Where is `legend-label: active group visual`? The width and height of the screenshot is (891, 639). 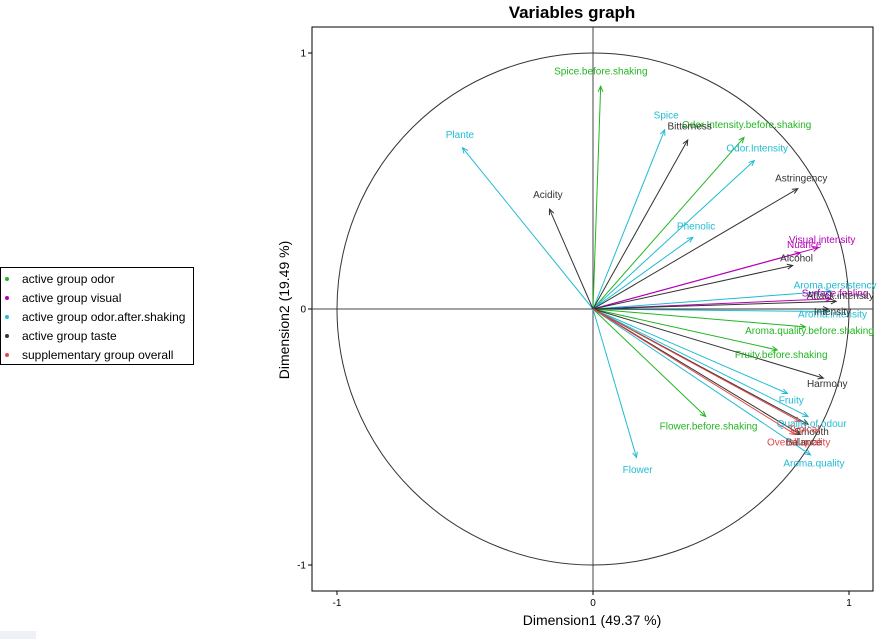
legend-label: active group visual is located at coordinates (72, 297).